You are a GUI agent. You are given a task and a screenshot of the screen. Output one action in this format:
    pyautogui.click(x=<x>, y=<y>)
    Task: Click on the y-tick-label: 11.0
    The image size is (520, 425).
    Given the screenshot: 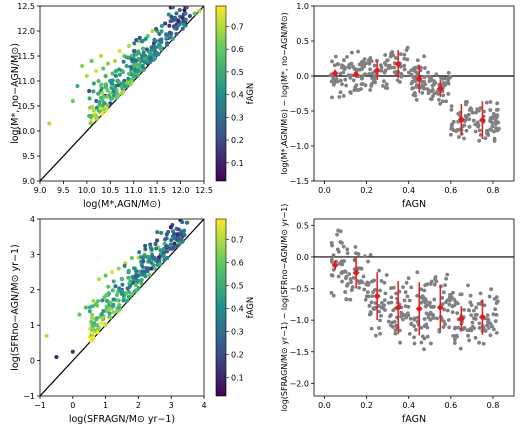 What is the action you would take?
    pyautogui.click(x=26, y=81)
    